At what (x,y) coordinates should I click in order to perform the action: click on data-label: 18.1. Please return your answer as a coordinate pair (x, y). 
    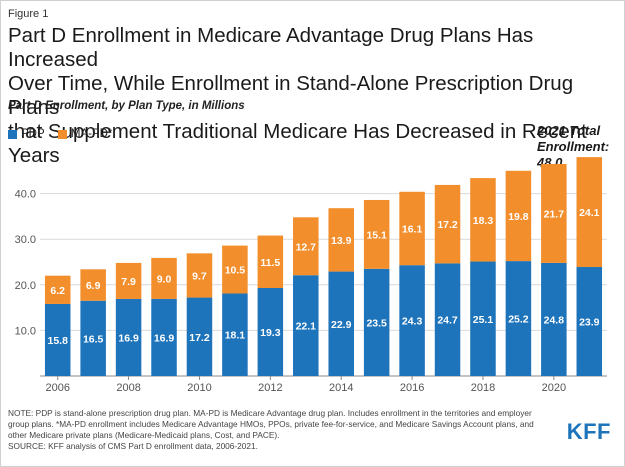
    Looking at the image, I should click on (235, 336).